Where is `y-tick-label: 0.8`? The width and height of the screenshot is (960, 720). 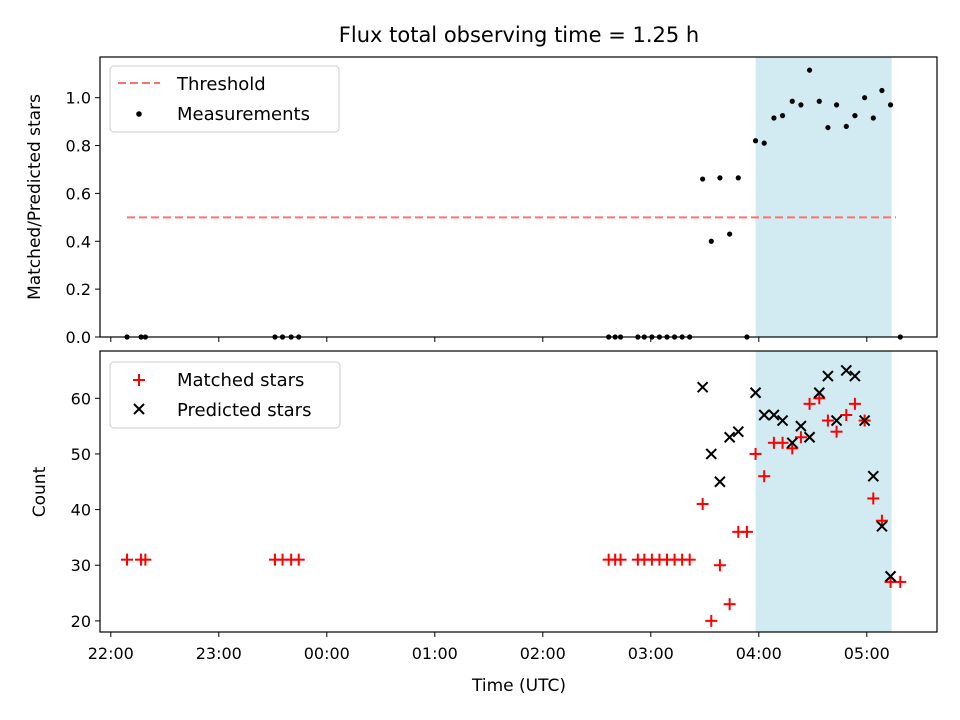 y-tick-label: 0.8 is located at coordinates (78, 146).